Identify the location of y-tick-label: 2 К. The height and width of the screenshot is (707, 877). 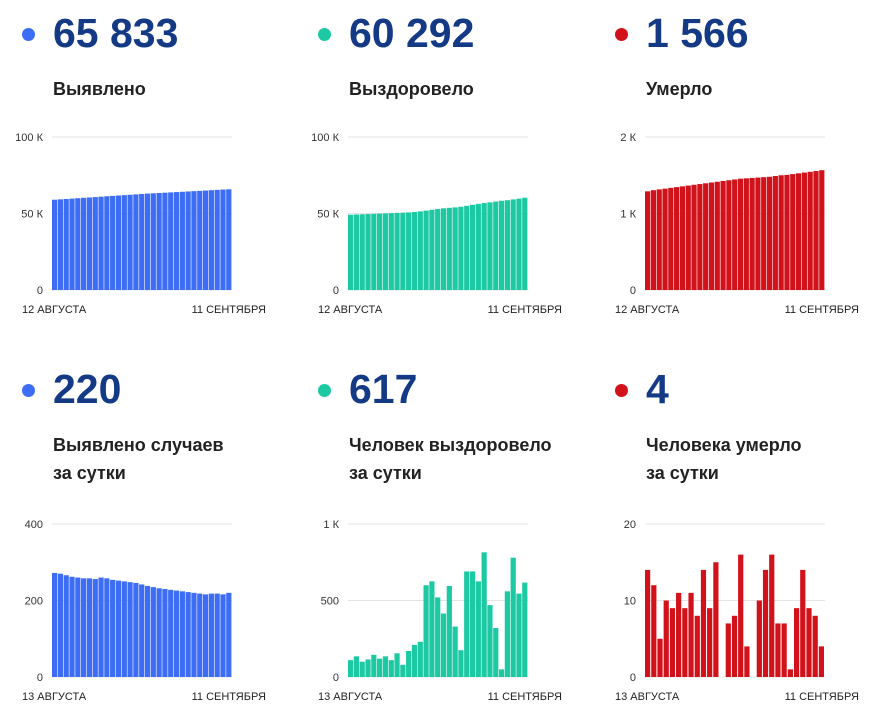
(628, 138).